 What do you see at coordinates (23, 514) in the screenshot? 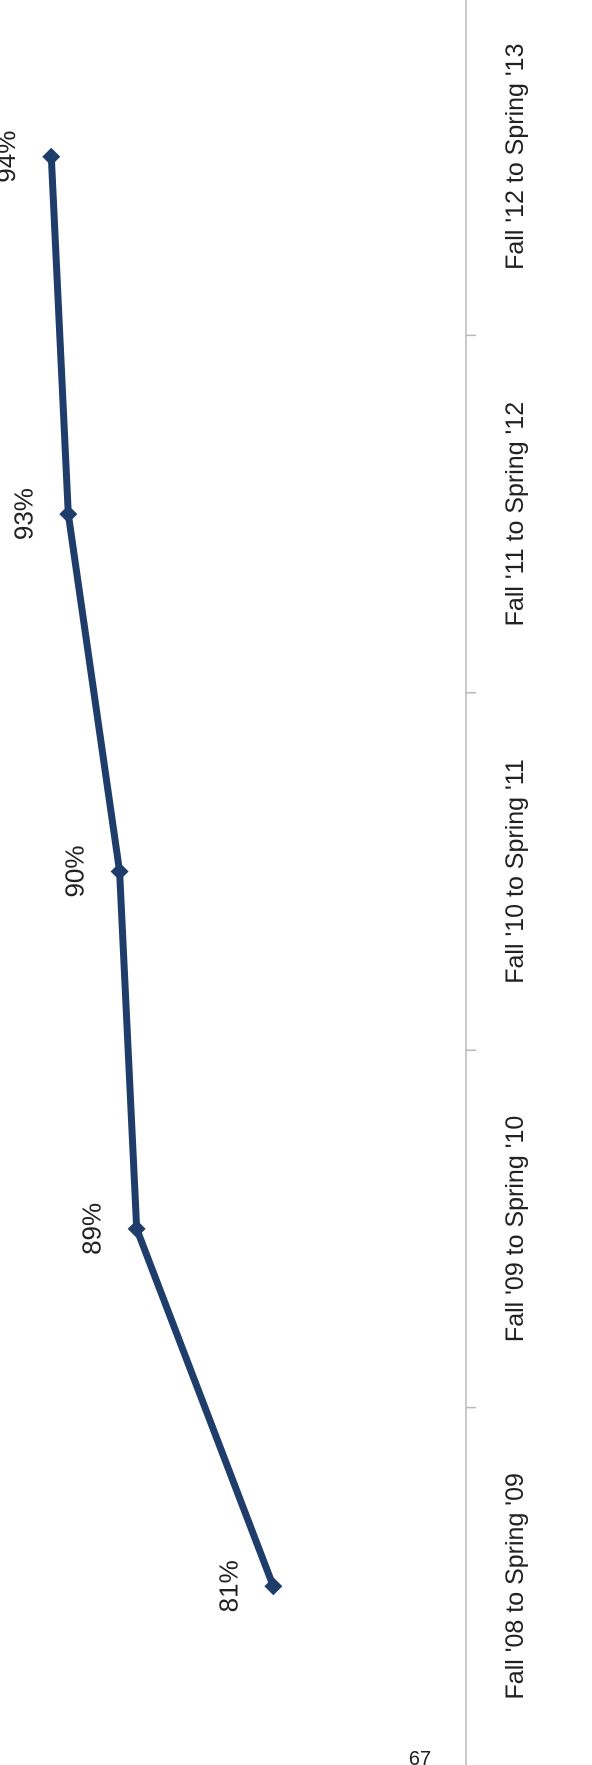
I see `data-label: 93%` at bounding box center [23, 514].